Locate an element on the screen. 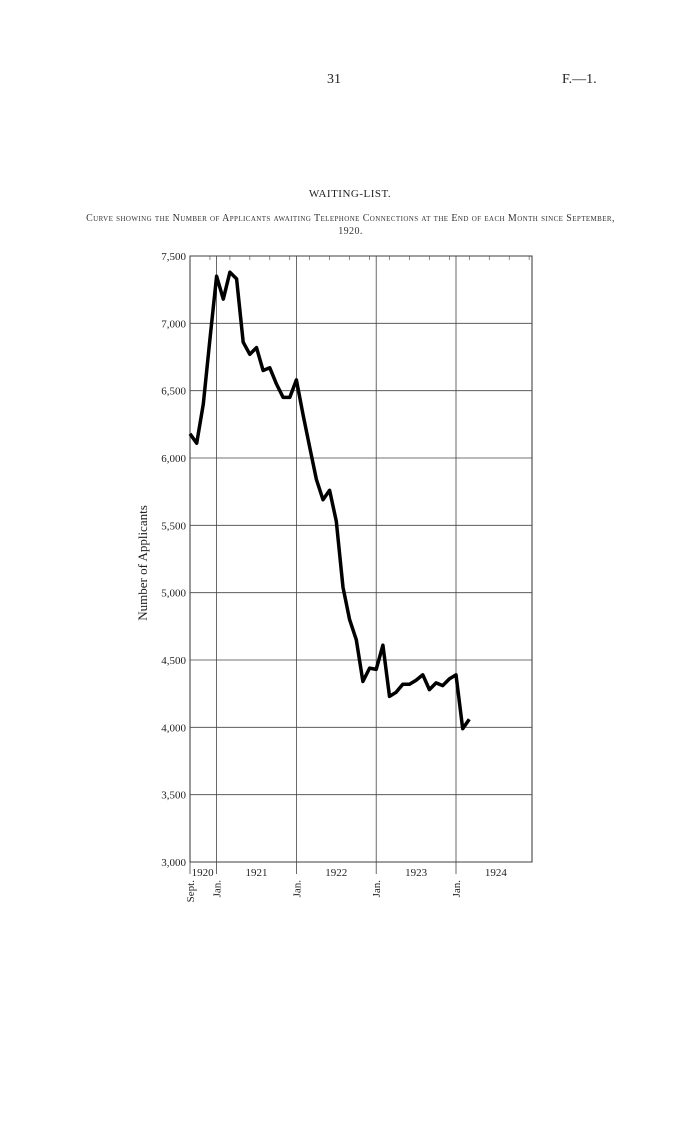 This screenshot has width=700, height=1147. y-axis-label: Number of Applicants is located at coordinates (142, 563).